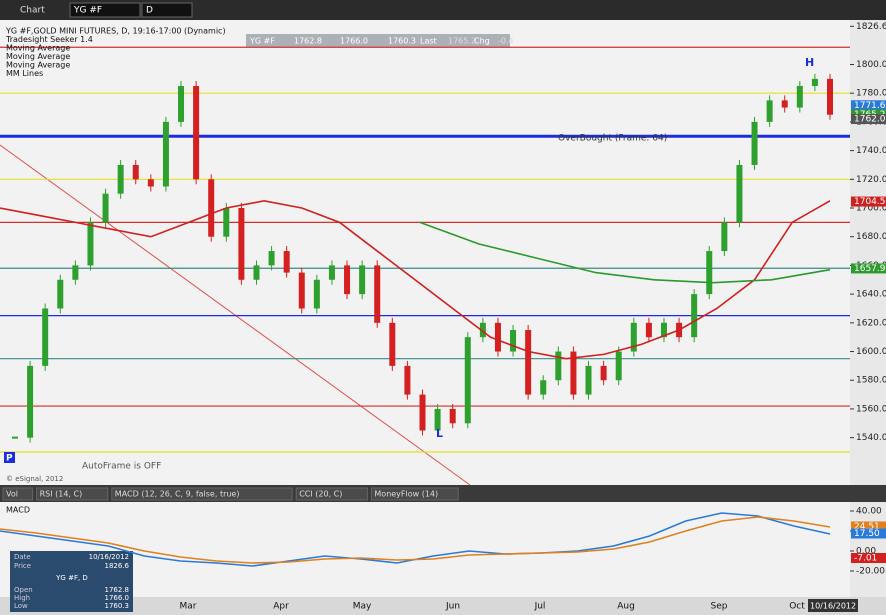  Describe the element at coordinates (871, 209) in the screenshot. I see `y-tick-label: 1700.0` at that location.